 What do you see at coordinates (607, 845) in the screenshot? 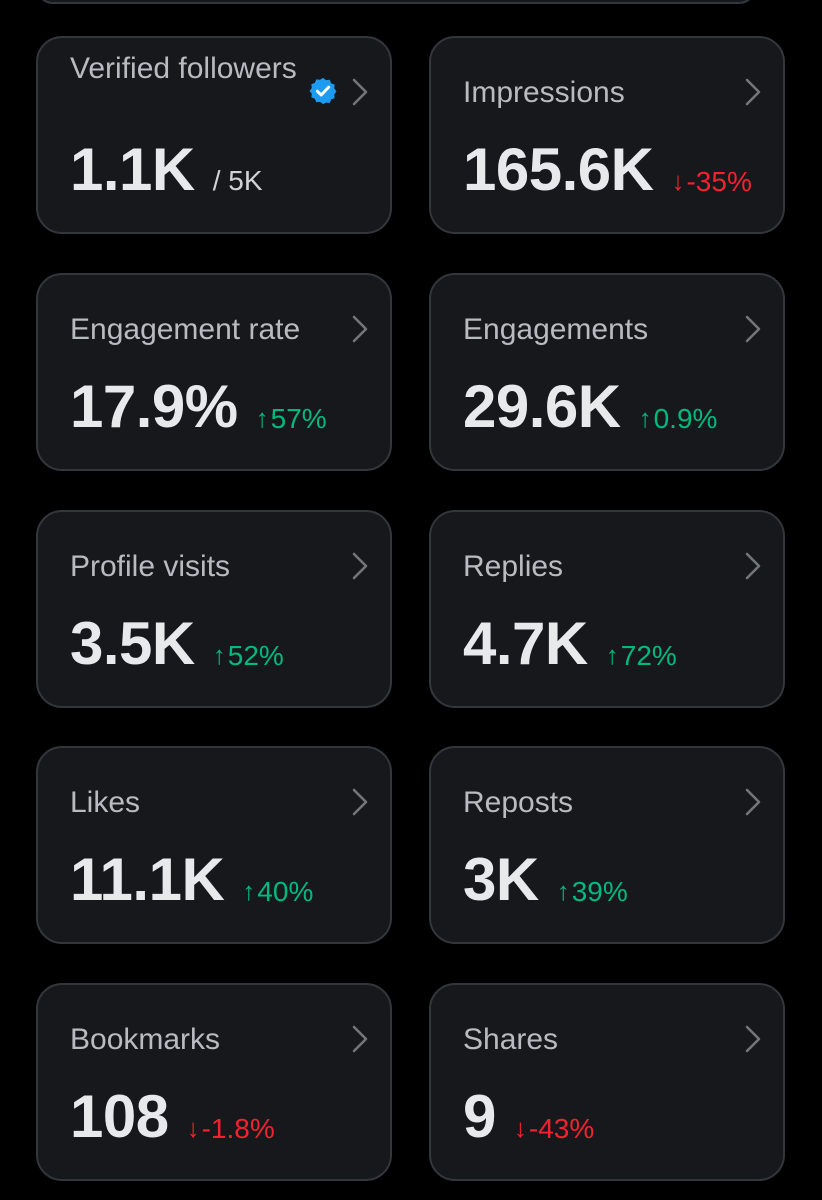
I see `metric-card-reposts: Reposts 3K ↑ 39%` at bounding box center [607, 845].